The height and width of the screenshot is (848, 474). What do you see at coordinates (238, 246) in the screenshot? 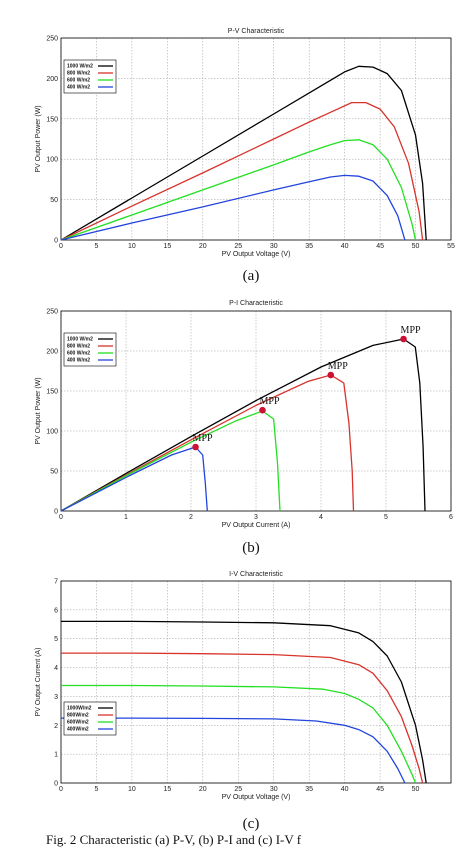
I see `chart-0-xtick-5: 25` at bounding box center [238, 246].